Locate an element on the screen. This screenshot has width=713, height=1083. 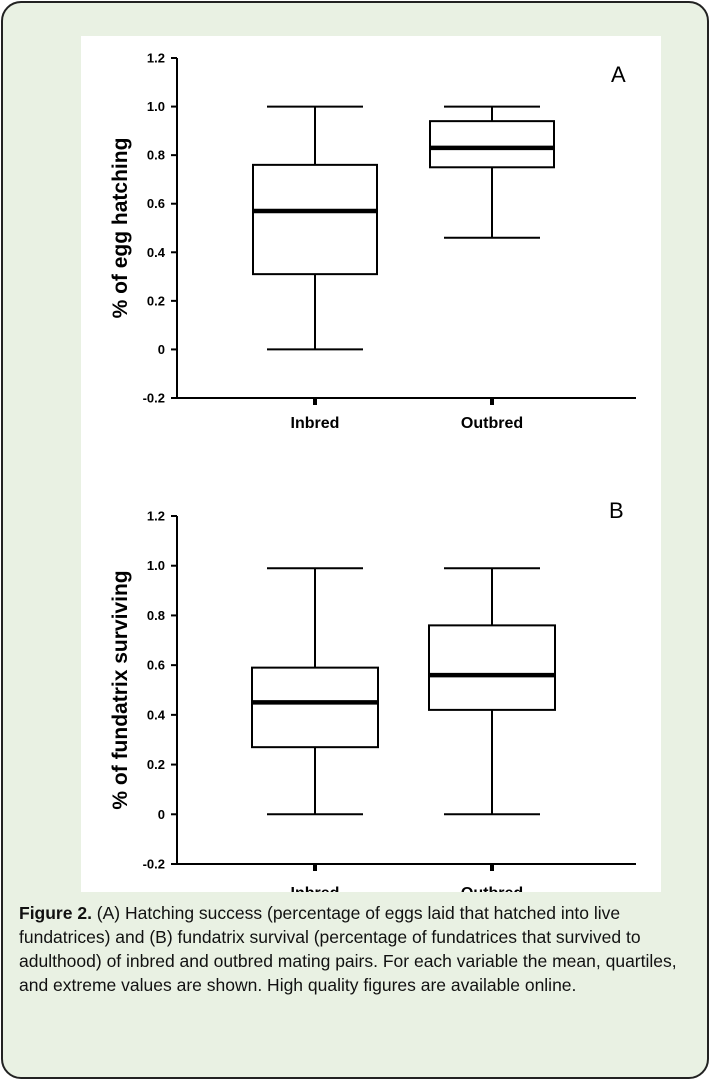
panel-b-y-tick-label: 0.6 is located at coordinates (156, 665).